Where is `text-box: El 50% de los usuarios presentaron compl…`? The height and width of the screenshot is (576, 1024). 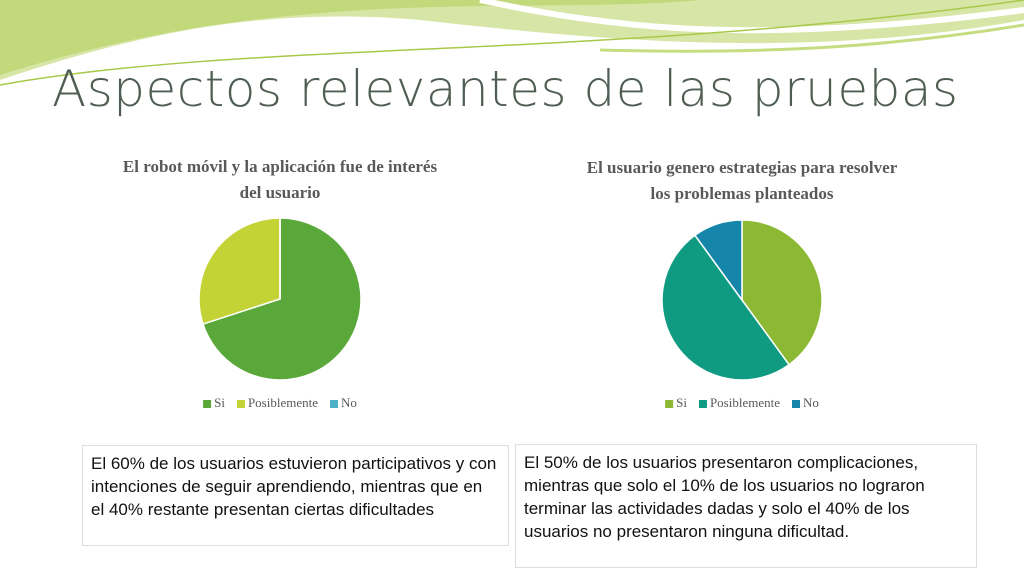 text-box: El 50% de los usuarios presentaron compl… is located at coordinates (746, 506).